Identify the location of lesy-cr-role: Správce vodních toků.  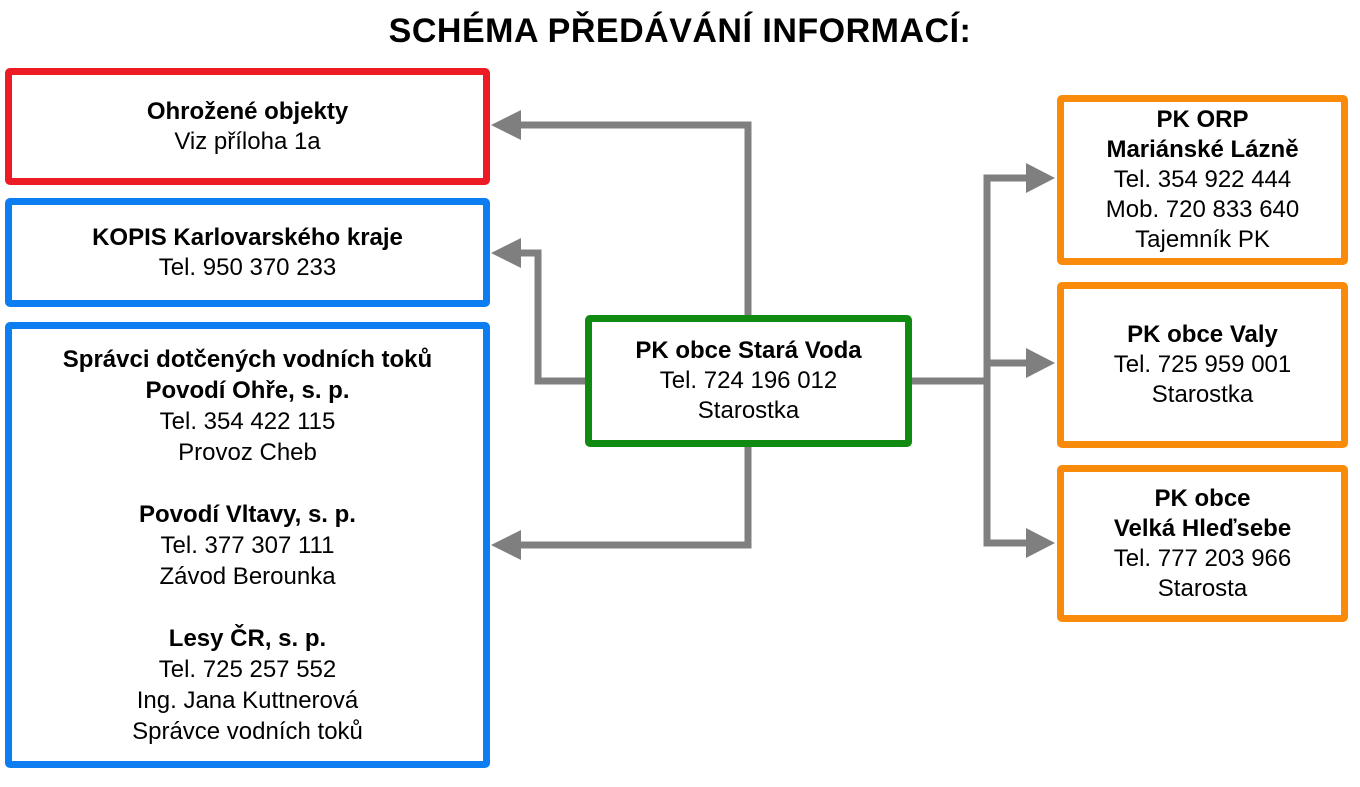
(247, 731).